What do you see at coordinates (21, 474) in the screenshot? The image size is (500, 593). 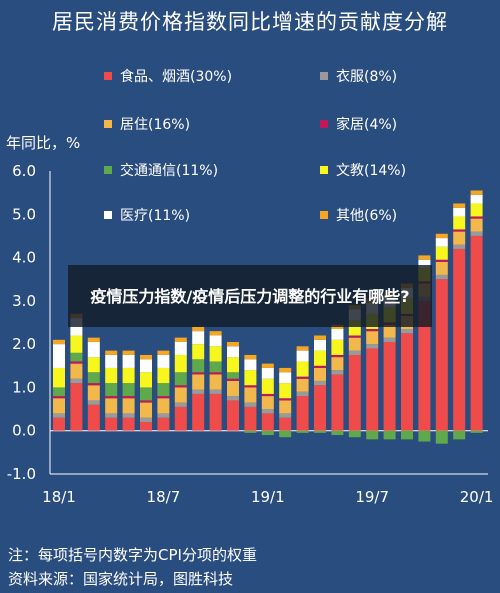 I see `y-tick-label: -1.0` at bounding box center [21, 474].